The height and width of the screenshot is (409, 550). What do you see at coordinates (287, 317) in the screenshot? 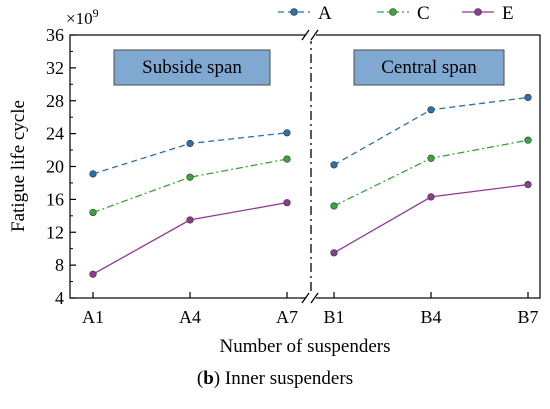
I see `x-tick-label: A7` at bounding box center [287, 317].